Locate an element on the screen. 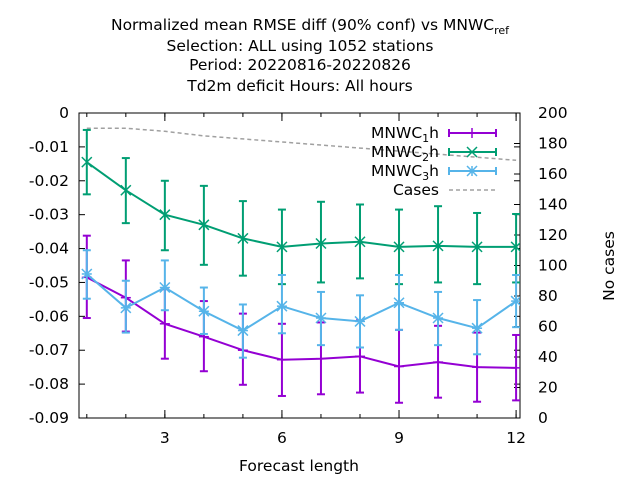 The height and width of the screenshot is (480, 640). x-tick-label: 3 is located at coordinates (165, 438).